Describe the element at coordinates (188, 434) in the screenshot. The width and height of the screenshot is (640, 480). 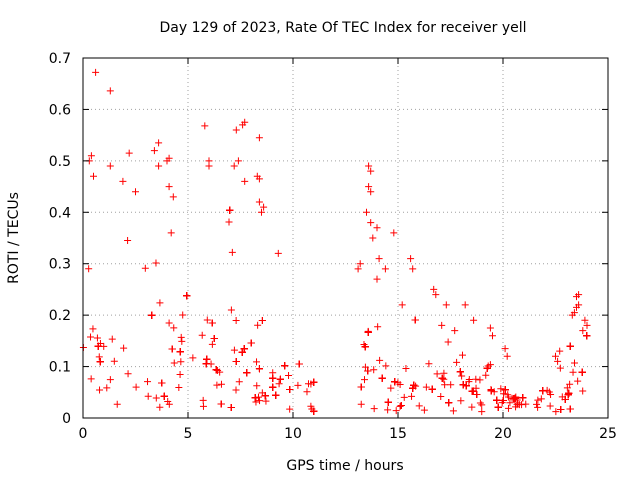
I see `x-tick-label: 5` at that location.